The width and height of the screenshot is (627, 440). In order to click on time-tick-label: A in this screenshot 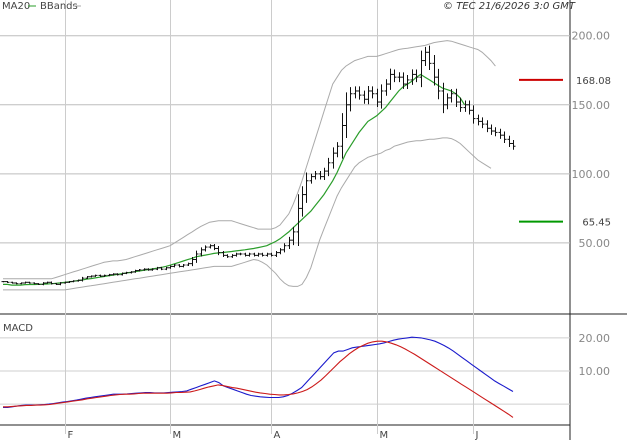, I will do `click(277, 435)`.